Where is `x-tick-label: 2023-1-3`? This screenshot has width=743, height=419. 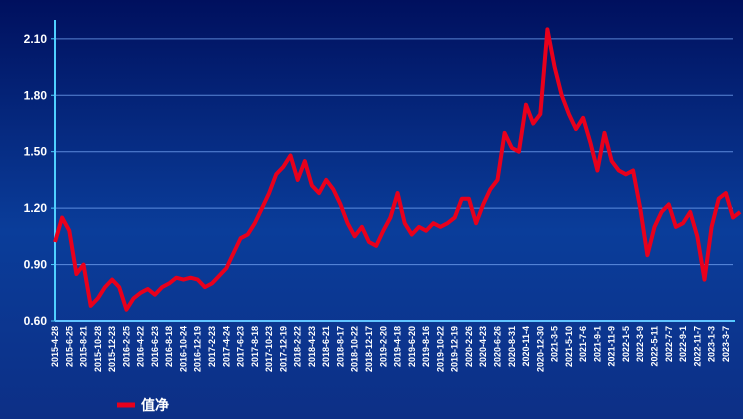 x-tick-label: 2023-1-3 is located at coordinates (712, 344).